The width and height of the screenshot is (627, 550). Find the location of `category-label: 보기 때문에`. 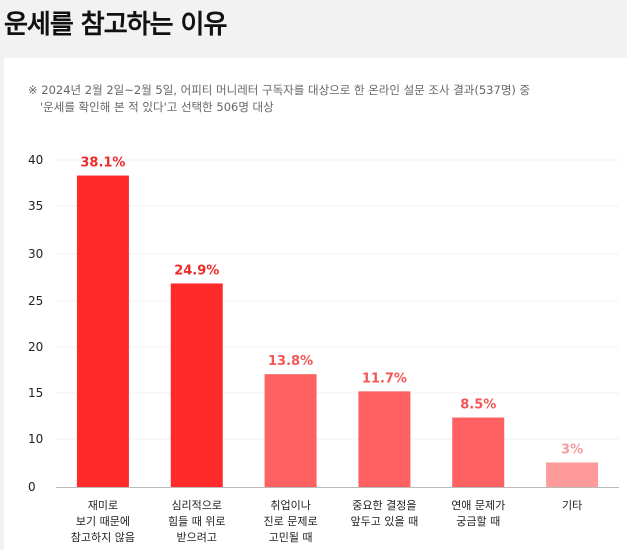

category-label: 보기 때문에 is located at coordinates (103, 521).